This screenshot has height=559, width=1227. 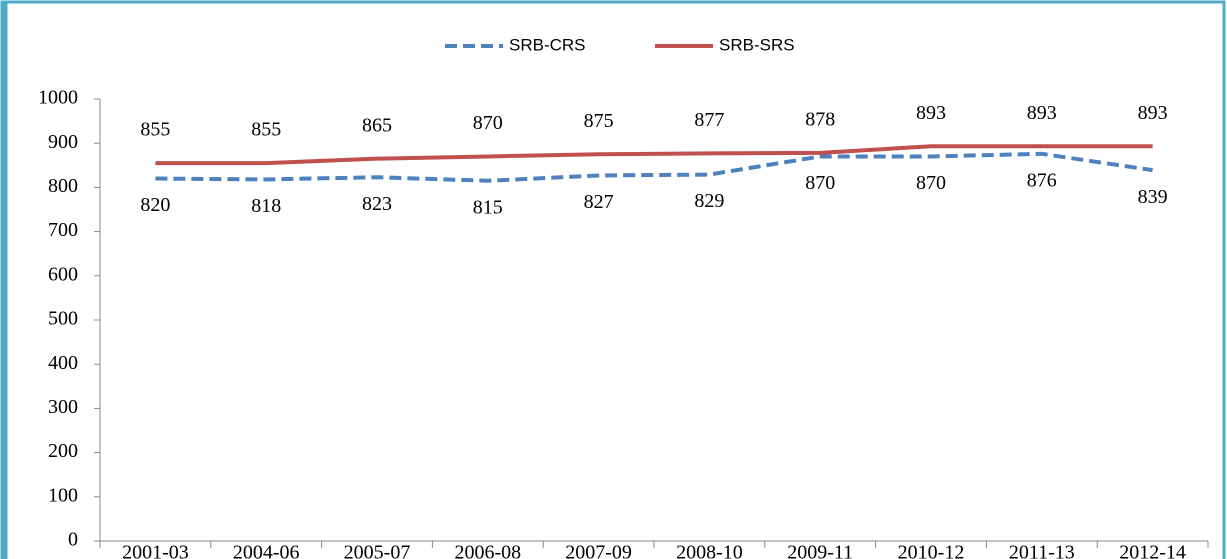 I want to click on y-tick-label: 100, so click(x=63, y=495).